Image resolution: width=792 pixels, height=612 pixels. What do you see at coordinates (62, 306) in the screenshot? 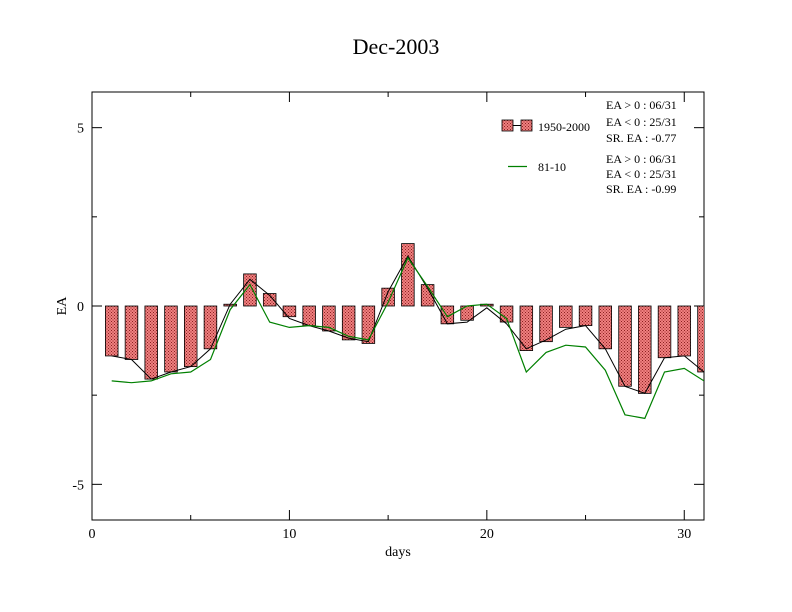
I see `y-axis-label: EA` at bounding box center [62, 306].